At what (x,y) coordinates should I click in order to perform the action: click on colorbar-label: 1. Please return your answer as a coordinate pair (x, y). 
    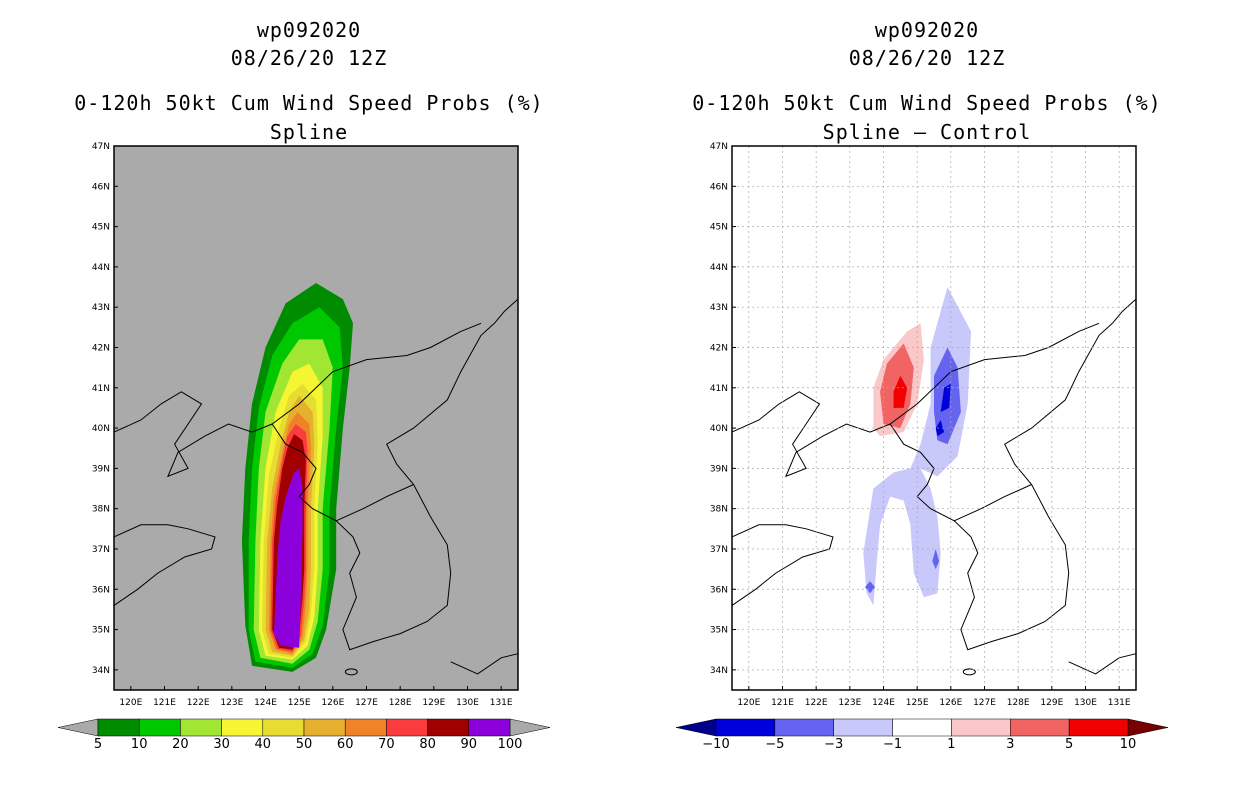
    Looking at the image, I should click on (951, 744).